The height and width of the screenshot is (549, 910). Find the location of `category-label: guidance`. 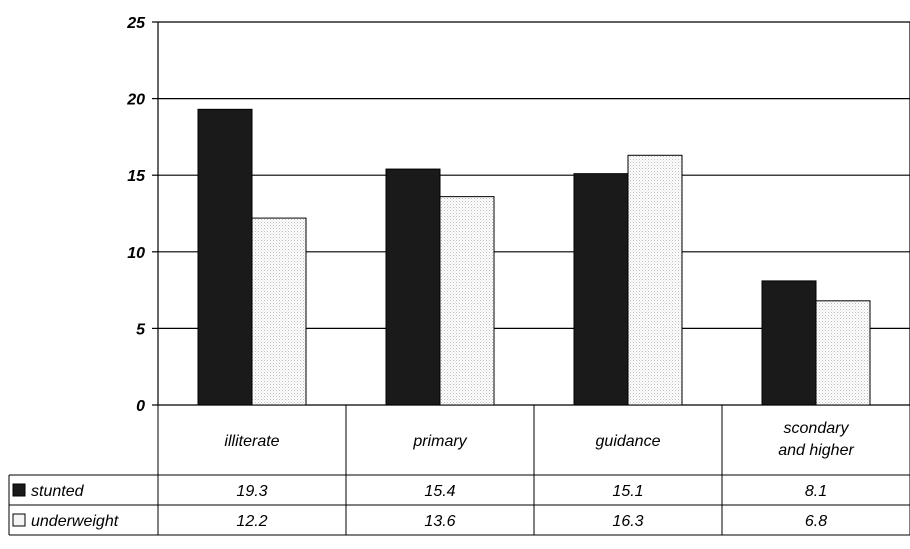

category-label: guidance is located at coordinates (628, 441).